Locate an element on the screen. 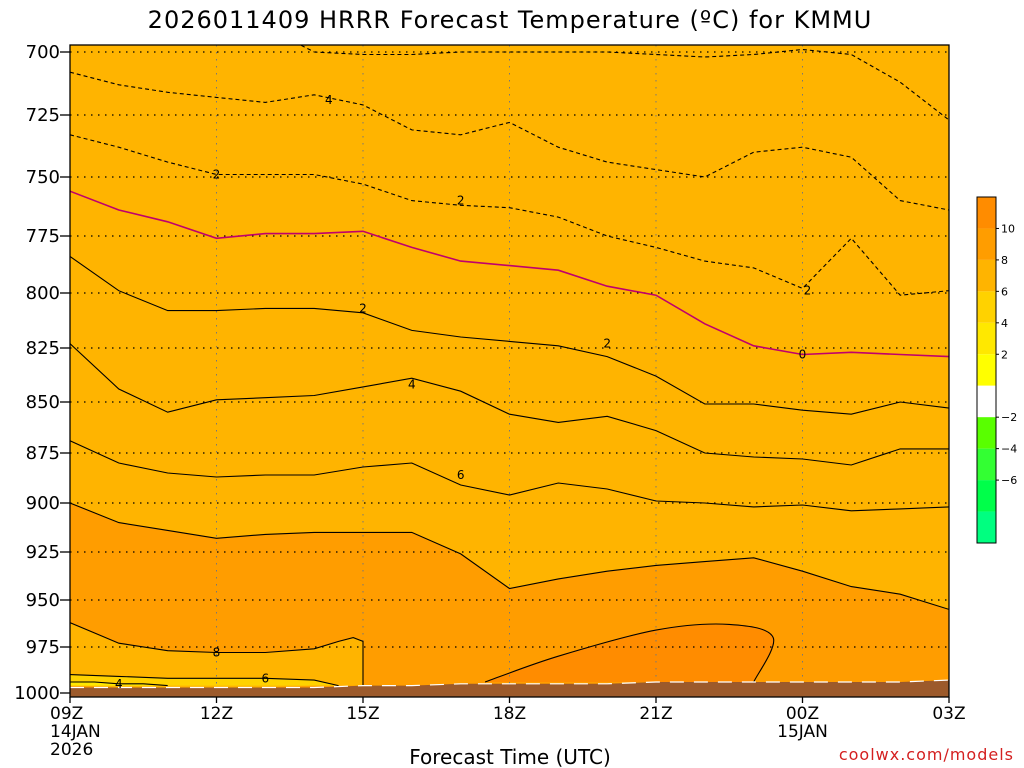 The height and width of the screenshot is (768, 1024). contour-label: 0 is located at coordinates (803, 354).